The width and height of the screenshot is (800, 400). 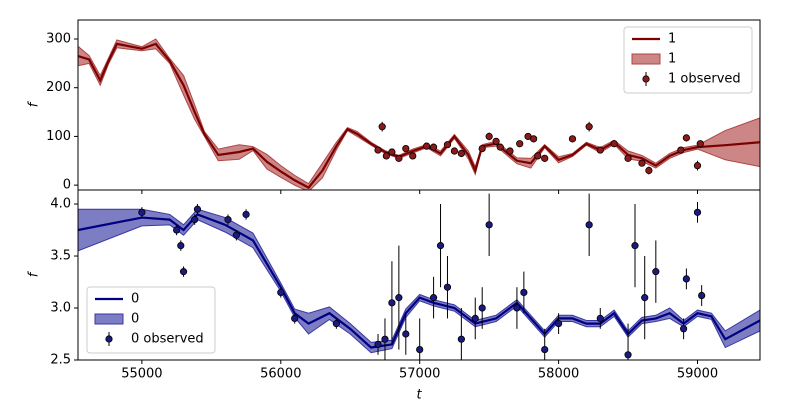 I want to click on x-axis-label: t, so click(x=419, y=394).